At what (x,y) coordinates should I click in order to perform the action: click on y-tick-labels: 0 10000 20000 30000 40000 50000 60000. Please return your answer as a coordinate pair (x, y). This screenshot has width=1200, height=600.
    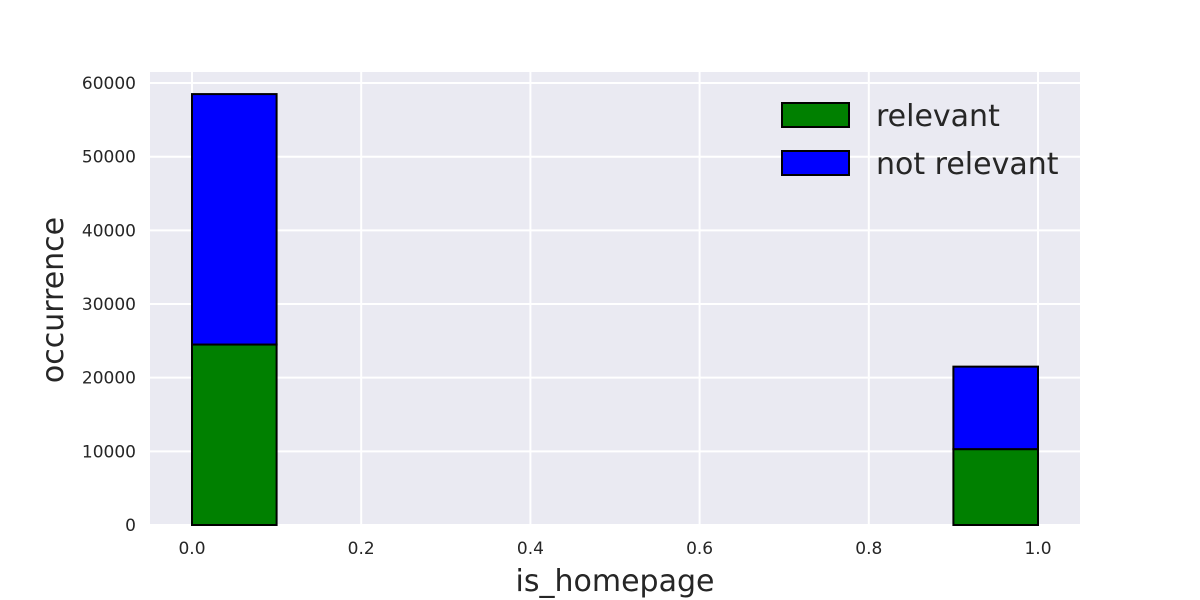
    Looking at the image, I should click on (109, 305).